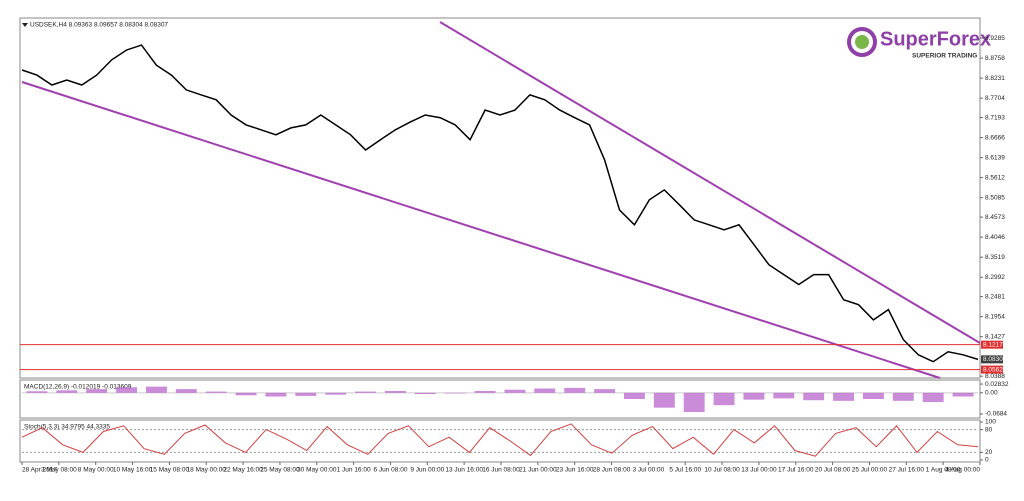 The height and width of the screenshot is (501, 1024). Describe the element at coordinates (995, 117) in the screenshot. I see `y-tick-label: 8.7193` at that location.